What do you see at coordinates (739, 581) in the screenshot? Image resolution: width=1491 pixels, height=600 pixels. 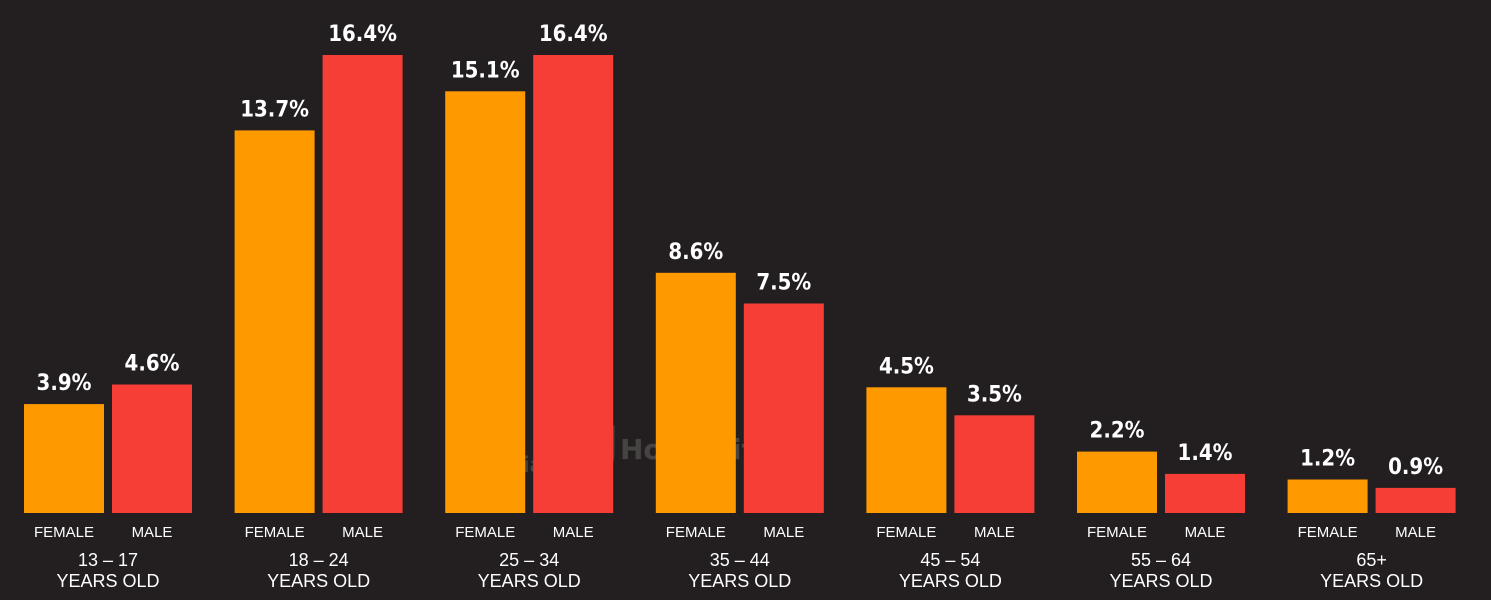 I see `category-label-4-line-2: YEARS OLD` at bounding box center [739, 581].